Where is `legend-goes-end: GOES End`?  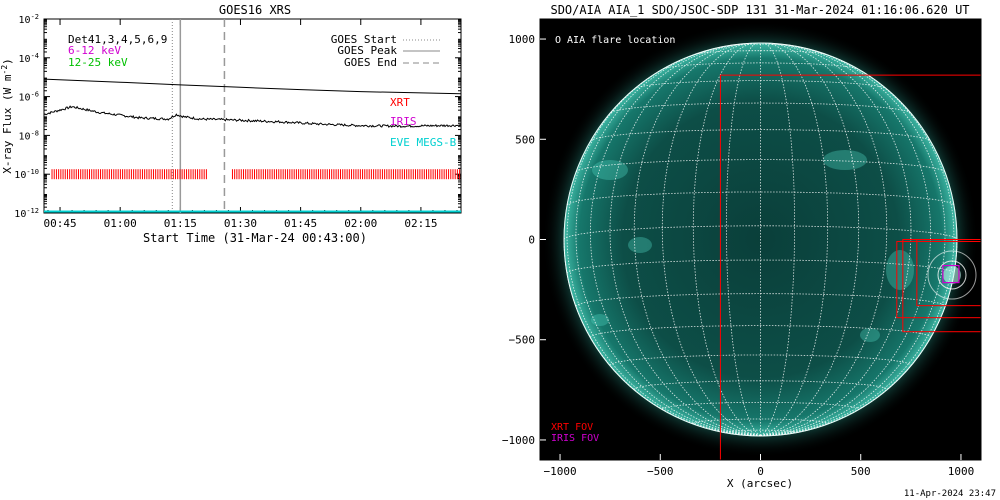
legend-goes-end: GOES End is located at coordinates (370, 62).